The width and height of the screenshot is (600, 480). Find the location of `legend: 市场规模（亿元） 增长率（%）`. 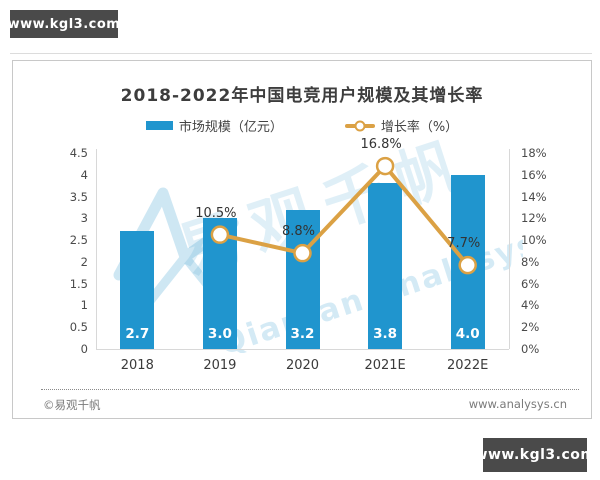

legend: 市场规模（亿元） 增长率（%） is located at coordinates (302, 125).